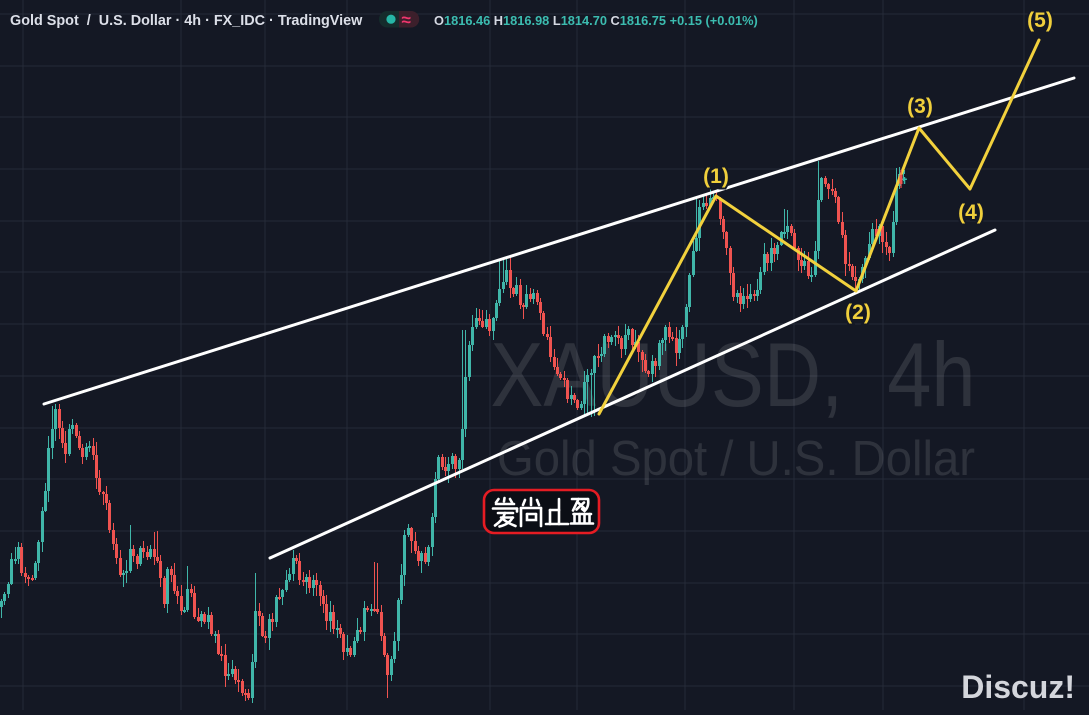 The image size is (1089, 715). Describe the element at coordinates (733, 375) in the screenshot. I see `svg-text: XAUUSD, 4h` at that location.